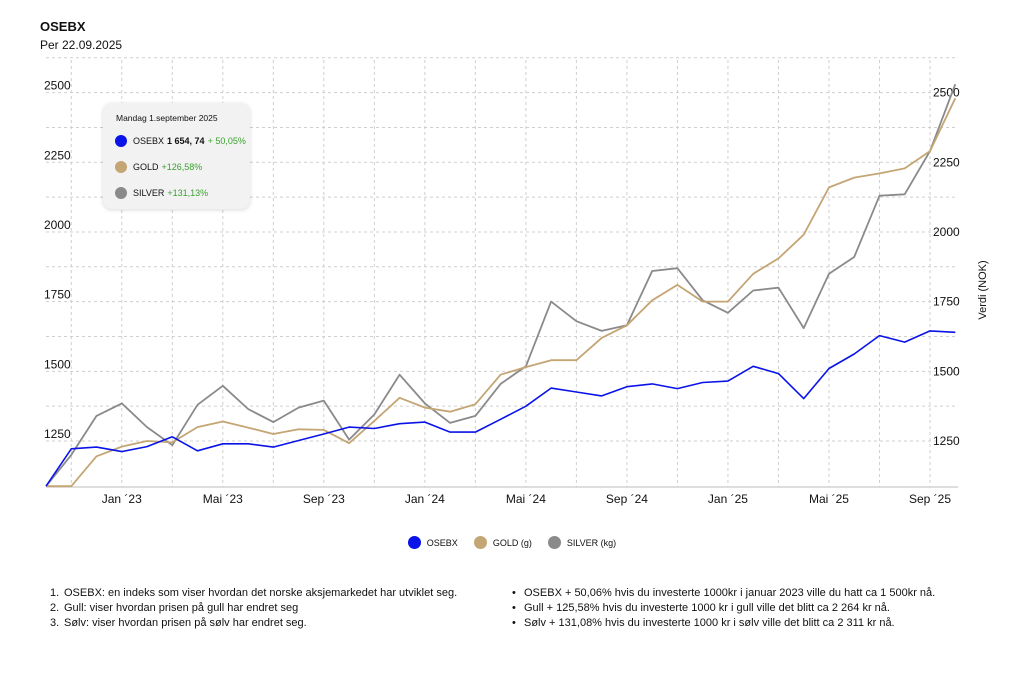 The image size is (1024, 675). I want to click on y-tick-label-left: 1750, so click(57, 295).